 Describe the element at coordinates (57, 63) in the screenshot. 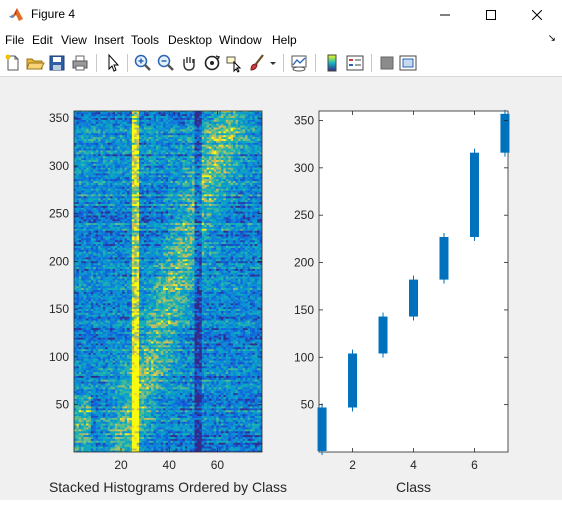

I see `save-icon` at that location.